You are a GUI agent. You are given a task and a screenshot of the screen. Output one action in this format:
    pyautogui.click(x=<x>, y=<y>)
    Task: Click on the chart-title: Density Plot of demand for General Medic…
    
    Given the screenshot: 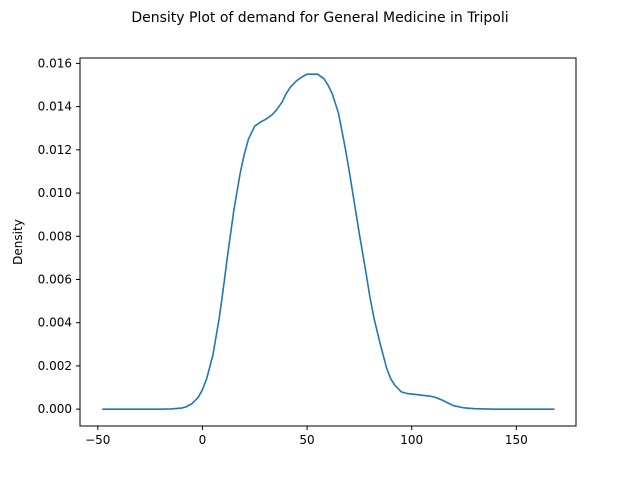 What is the action you would take?
    pyautogui.click(x=319, y=18)
    